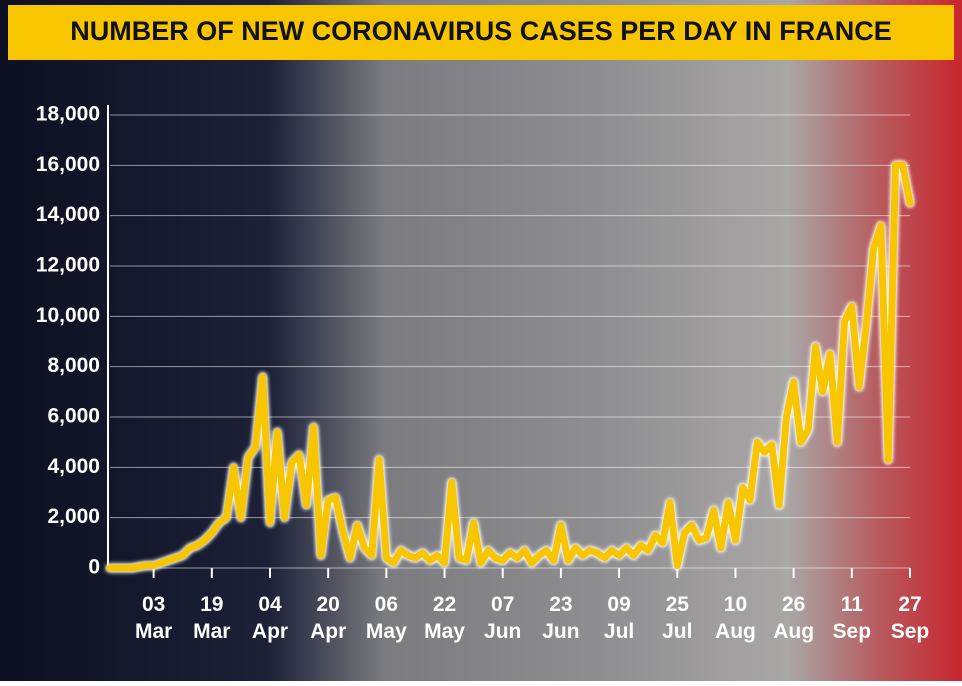  Describe the element at coordinates (619, 618) in the screenshot. I see `x-tick-label: 09 Jul` at that location.